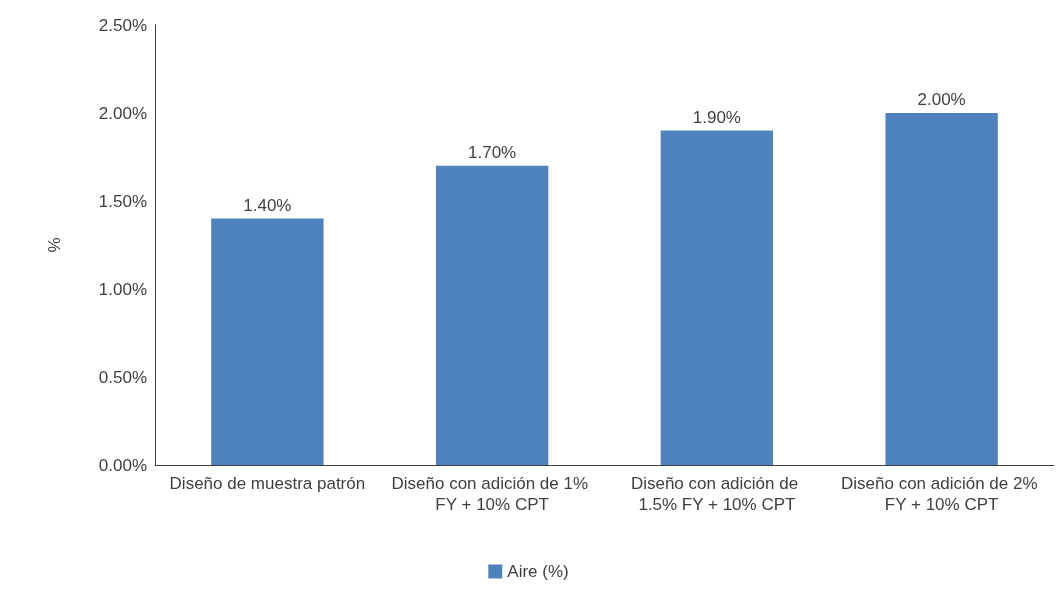 The image size is (1057, 597). What do you see at coordinates (267, 205) in the screenshot?
I see `data-label: 1.40%` at bounding box center [267, 205].